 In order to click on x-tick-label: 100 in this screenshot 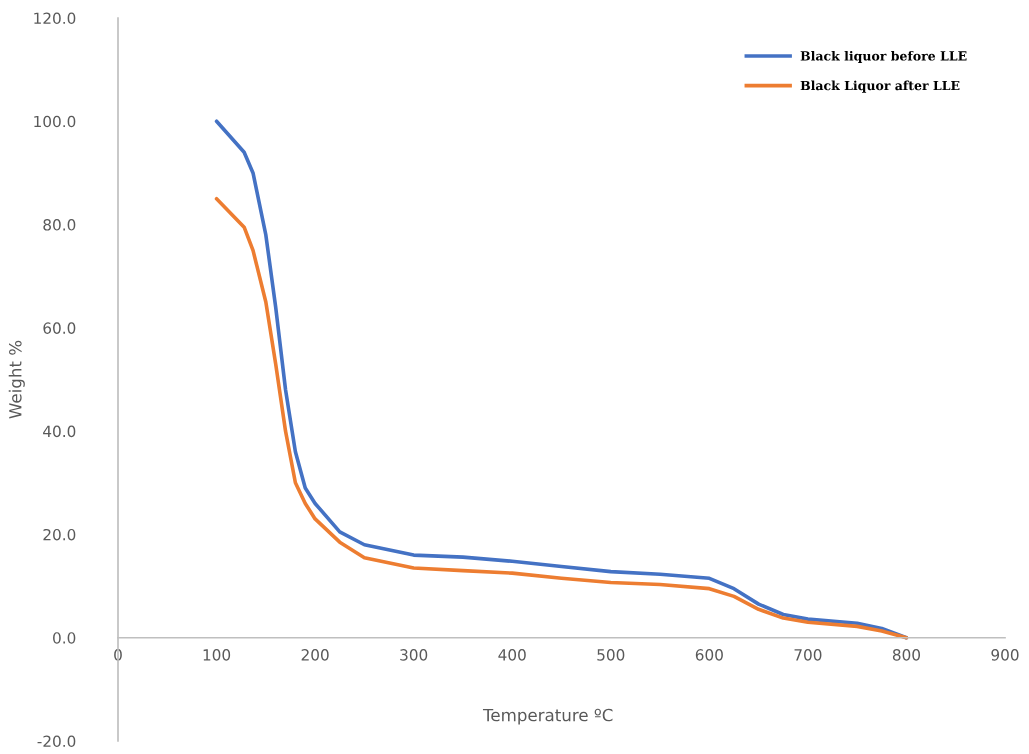, I will do `click(217, 655)`.